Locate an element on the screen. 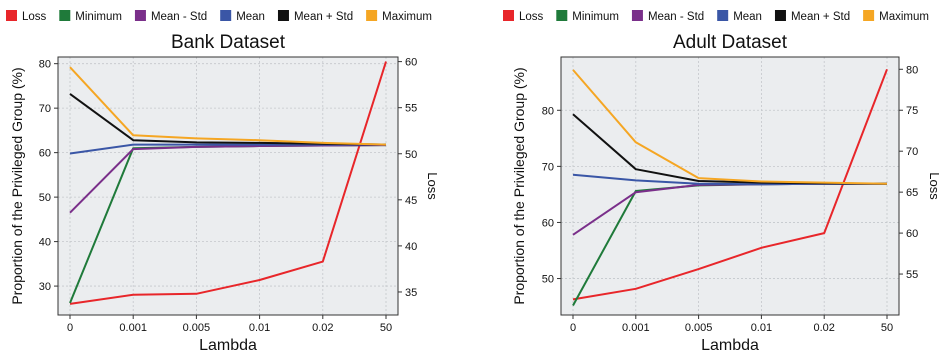 This screenshot has height=359, width=940. y-axis-right: 55 60 65 70 75 80 is located at coordinates (908, 172).